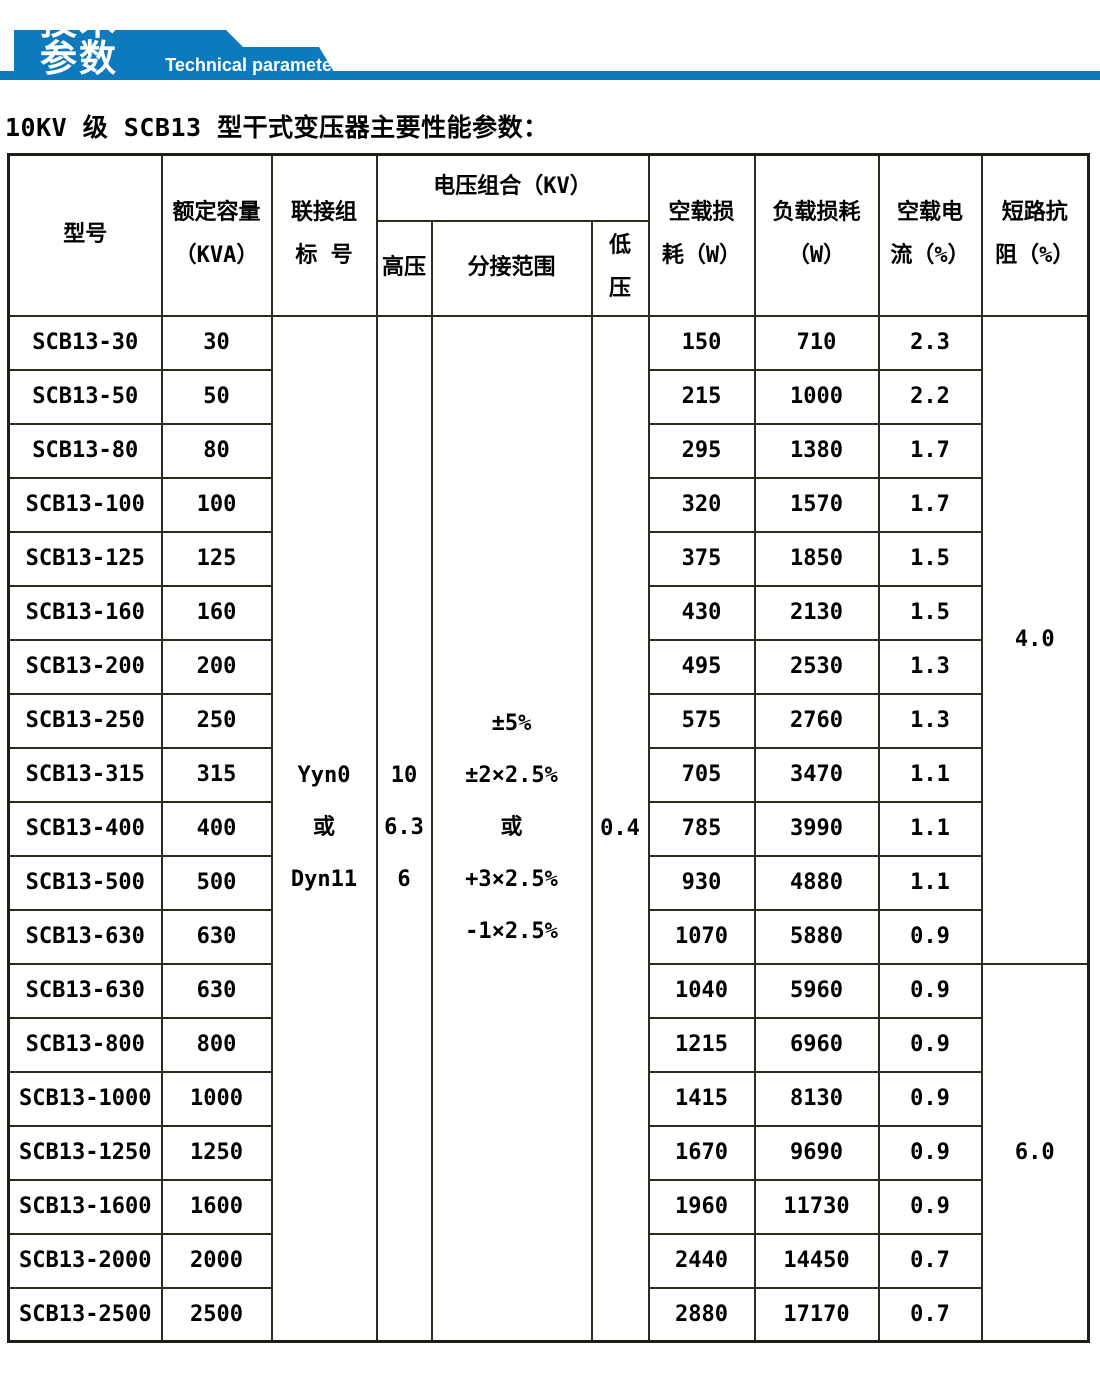 The image size is (1100, 1373). Describe the element at coordinates (701, 936) in the screenshot. I see `no-load-loss-cell: 1070` at that location.